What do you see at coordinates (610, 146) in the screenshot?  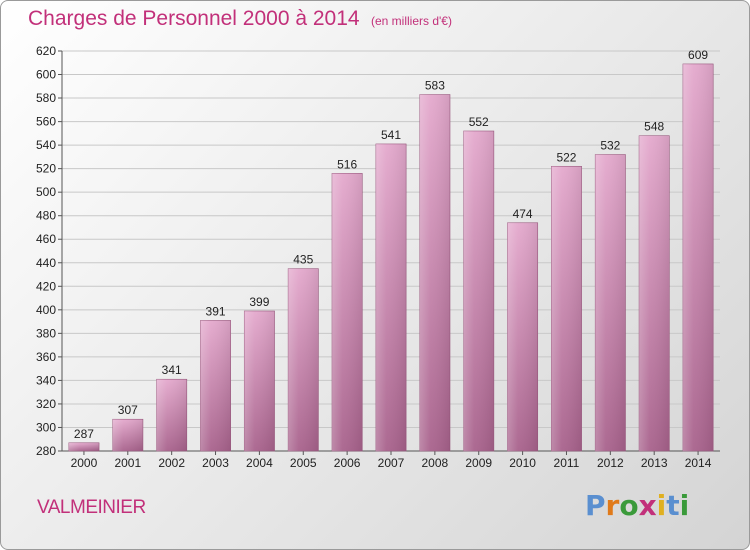 I see `data-label: 532` at bounding box center [610, 146].